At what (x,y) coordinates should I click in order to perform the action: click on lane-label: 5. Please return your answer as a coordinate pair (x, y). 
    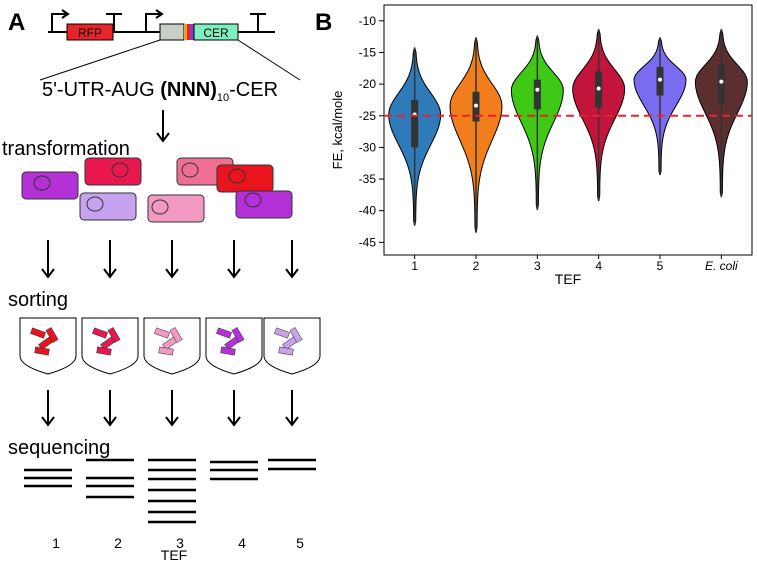
    Looking at the image, I should click on (300, 543).